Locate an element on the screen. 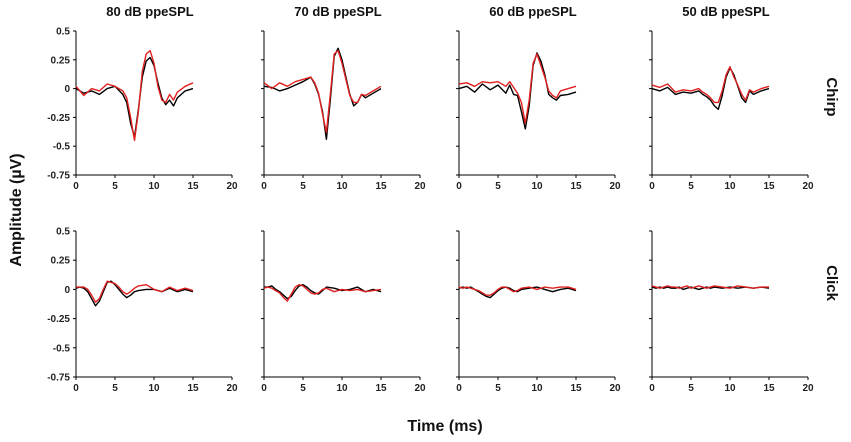 The image size is (851, 442). column-title-1: 70 dB ppeSPL is located at coordinates (337, 11).